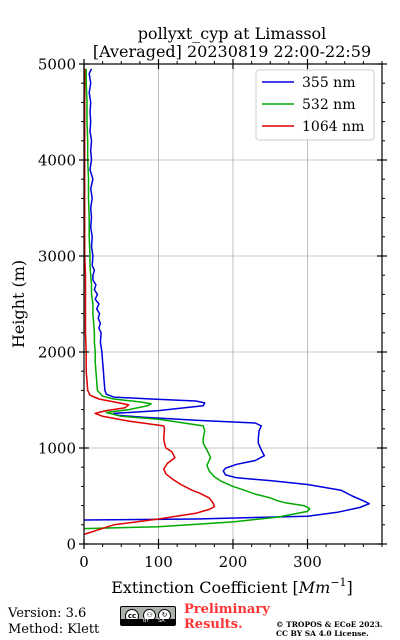 The image size is (400, 640). Describe the element at coordinates (328, 105) in the screenshot. I see `legend-label: 532 nm` at that location.